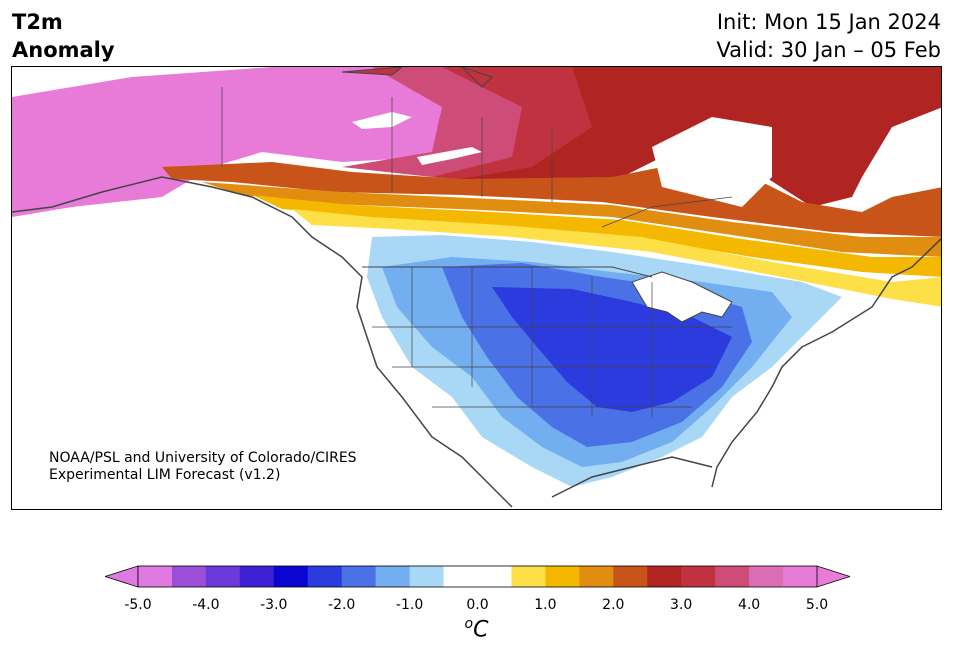 This screenshot has width=953, height=656. I want to click on lake-winnipeg, so click(417, 138).